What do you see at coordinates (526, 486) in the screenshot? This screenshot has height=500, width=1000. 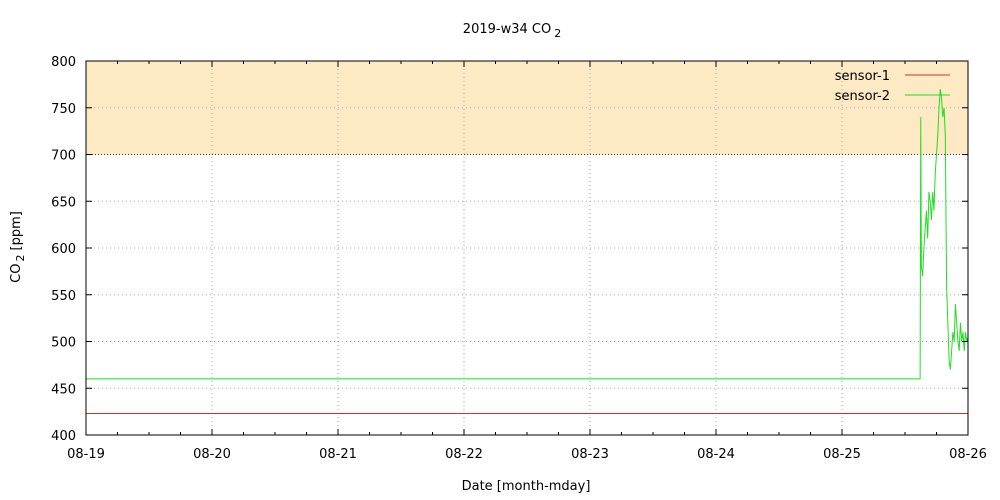 I see `x-axis-label: Date [month-mday]` at bounding box center [526, 486].